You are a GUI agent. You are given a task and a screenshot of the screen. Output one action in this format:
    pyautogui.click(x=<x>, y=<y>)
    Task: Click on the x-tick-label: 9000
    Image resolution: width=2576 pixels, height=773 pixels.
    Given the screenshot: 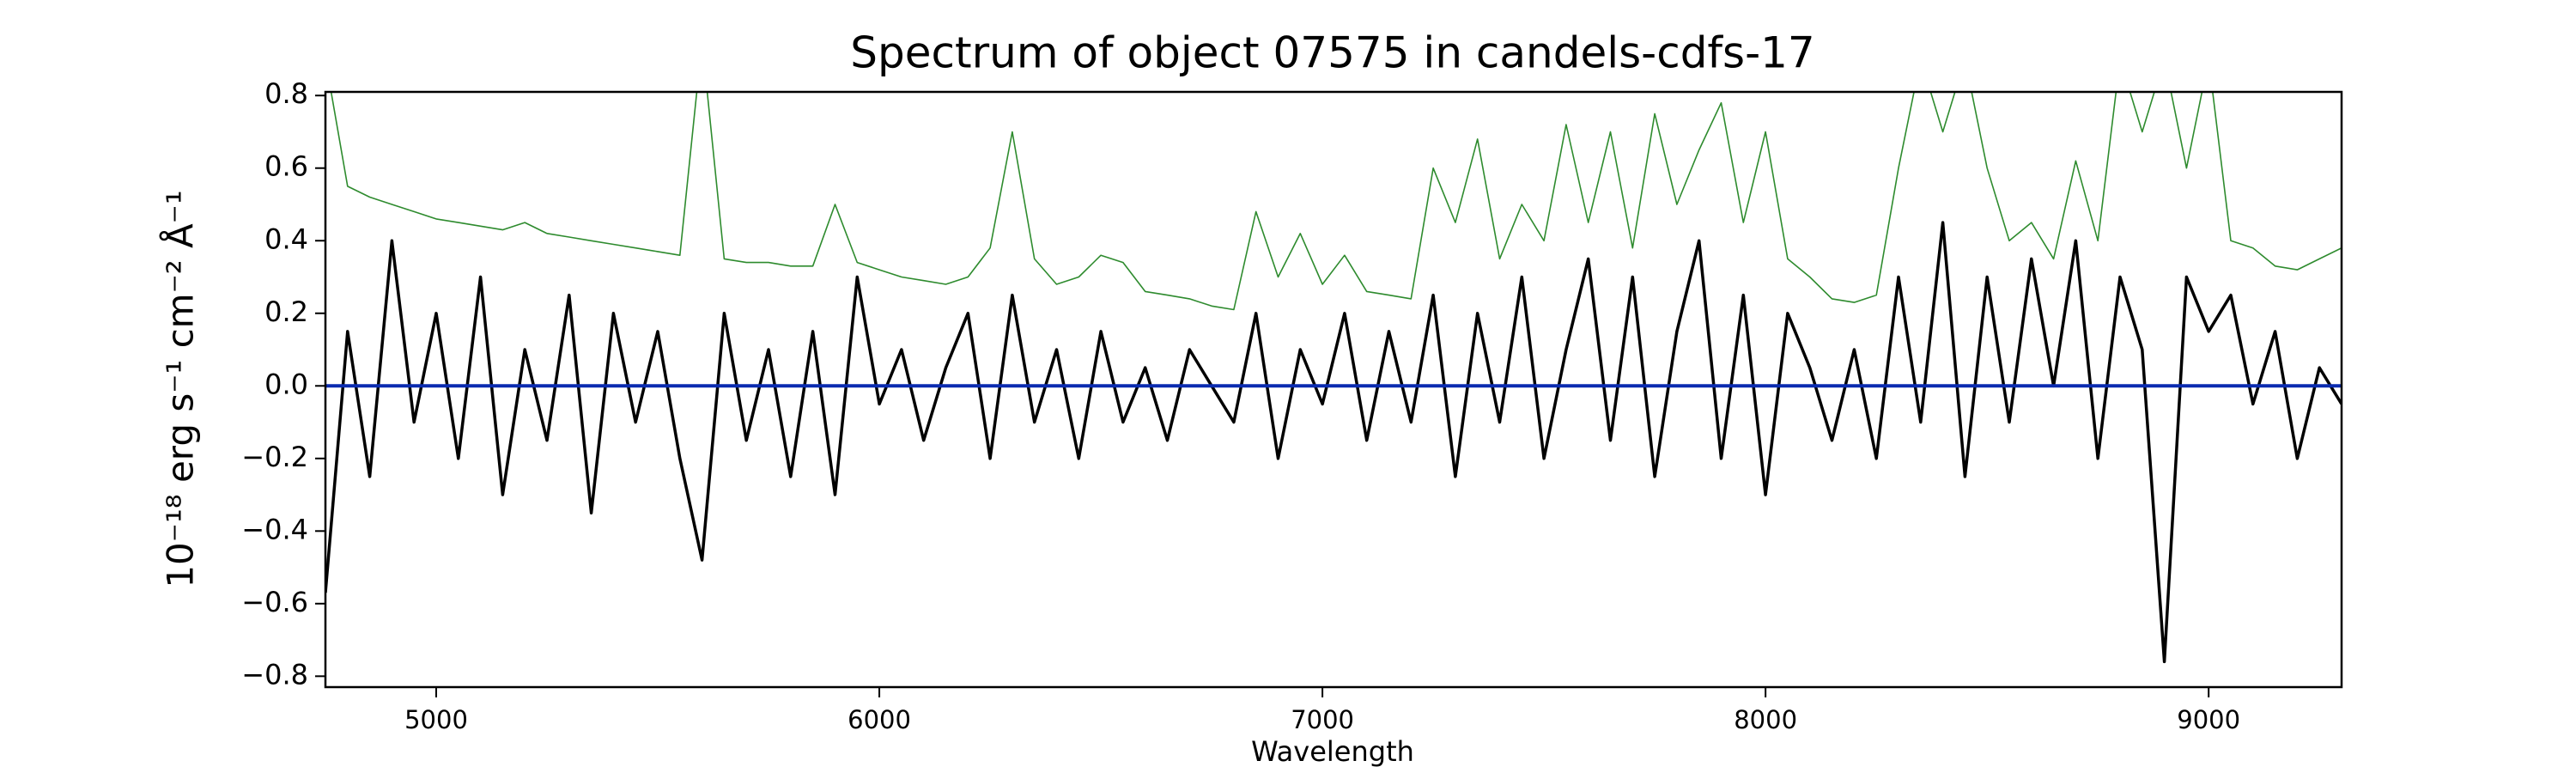 What is the action you would take?
    pyautogui.click(x=2208, y=719)
    